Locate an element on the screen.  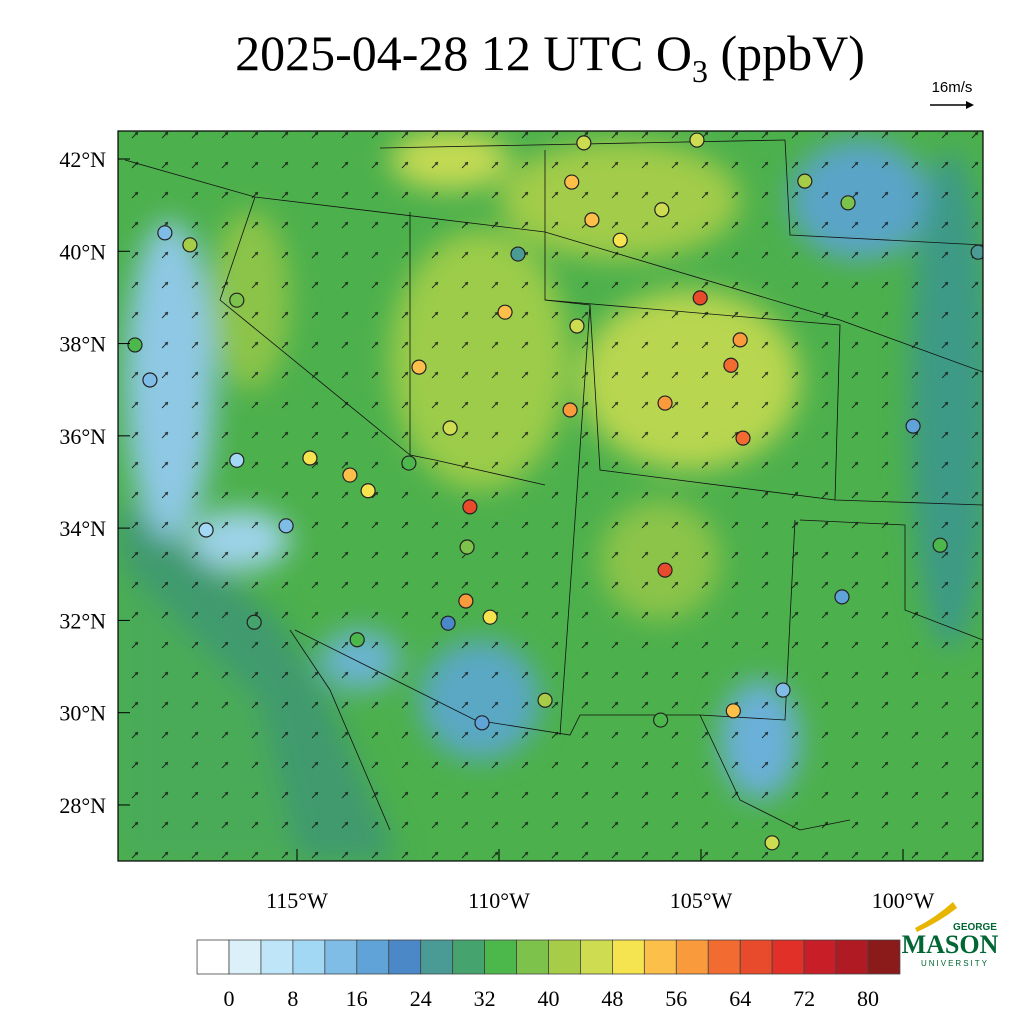
logo-top: GEORGE is located at coordinates (975, 927).